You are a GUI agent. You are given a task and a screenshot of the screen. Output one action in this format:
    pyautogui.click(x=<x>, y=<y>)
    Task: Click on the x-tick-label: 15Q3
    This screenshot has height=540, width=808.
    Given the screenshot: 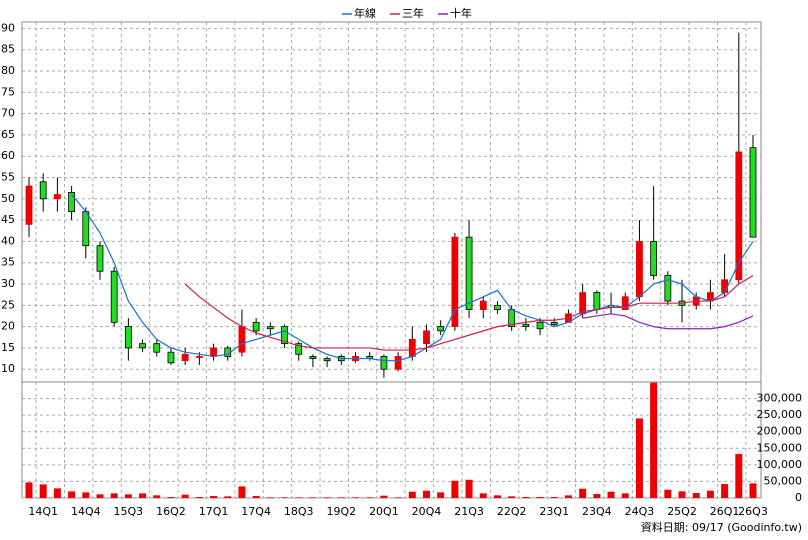 What is the action you would take?
    pyautogui.click(x=129, y=511)
    